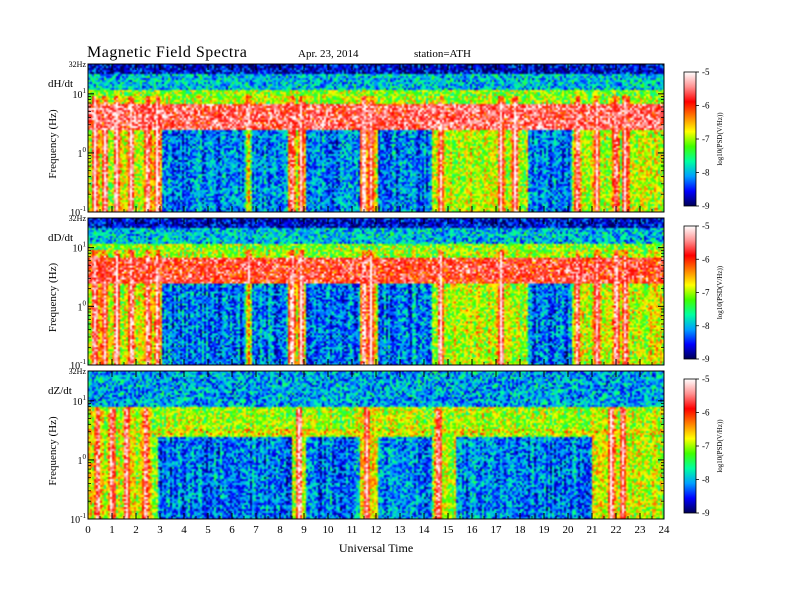 Image resolution: width=792 pixels, height=612 pixels. What do you see at coordinates (329, 530) in the screenshot?
I see `x-tick-label: 10` at bounding box center [329, 530].